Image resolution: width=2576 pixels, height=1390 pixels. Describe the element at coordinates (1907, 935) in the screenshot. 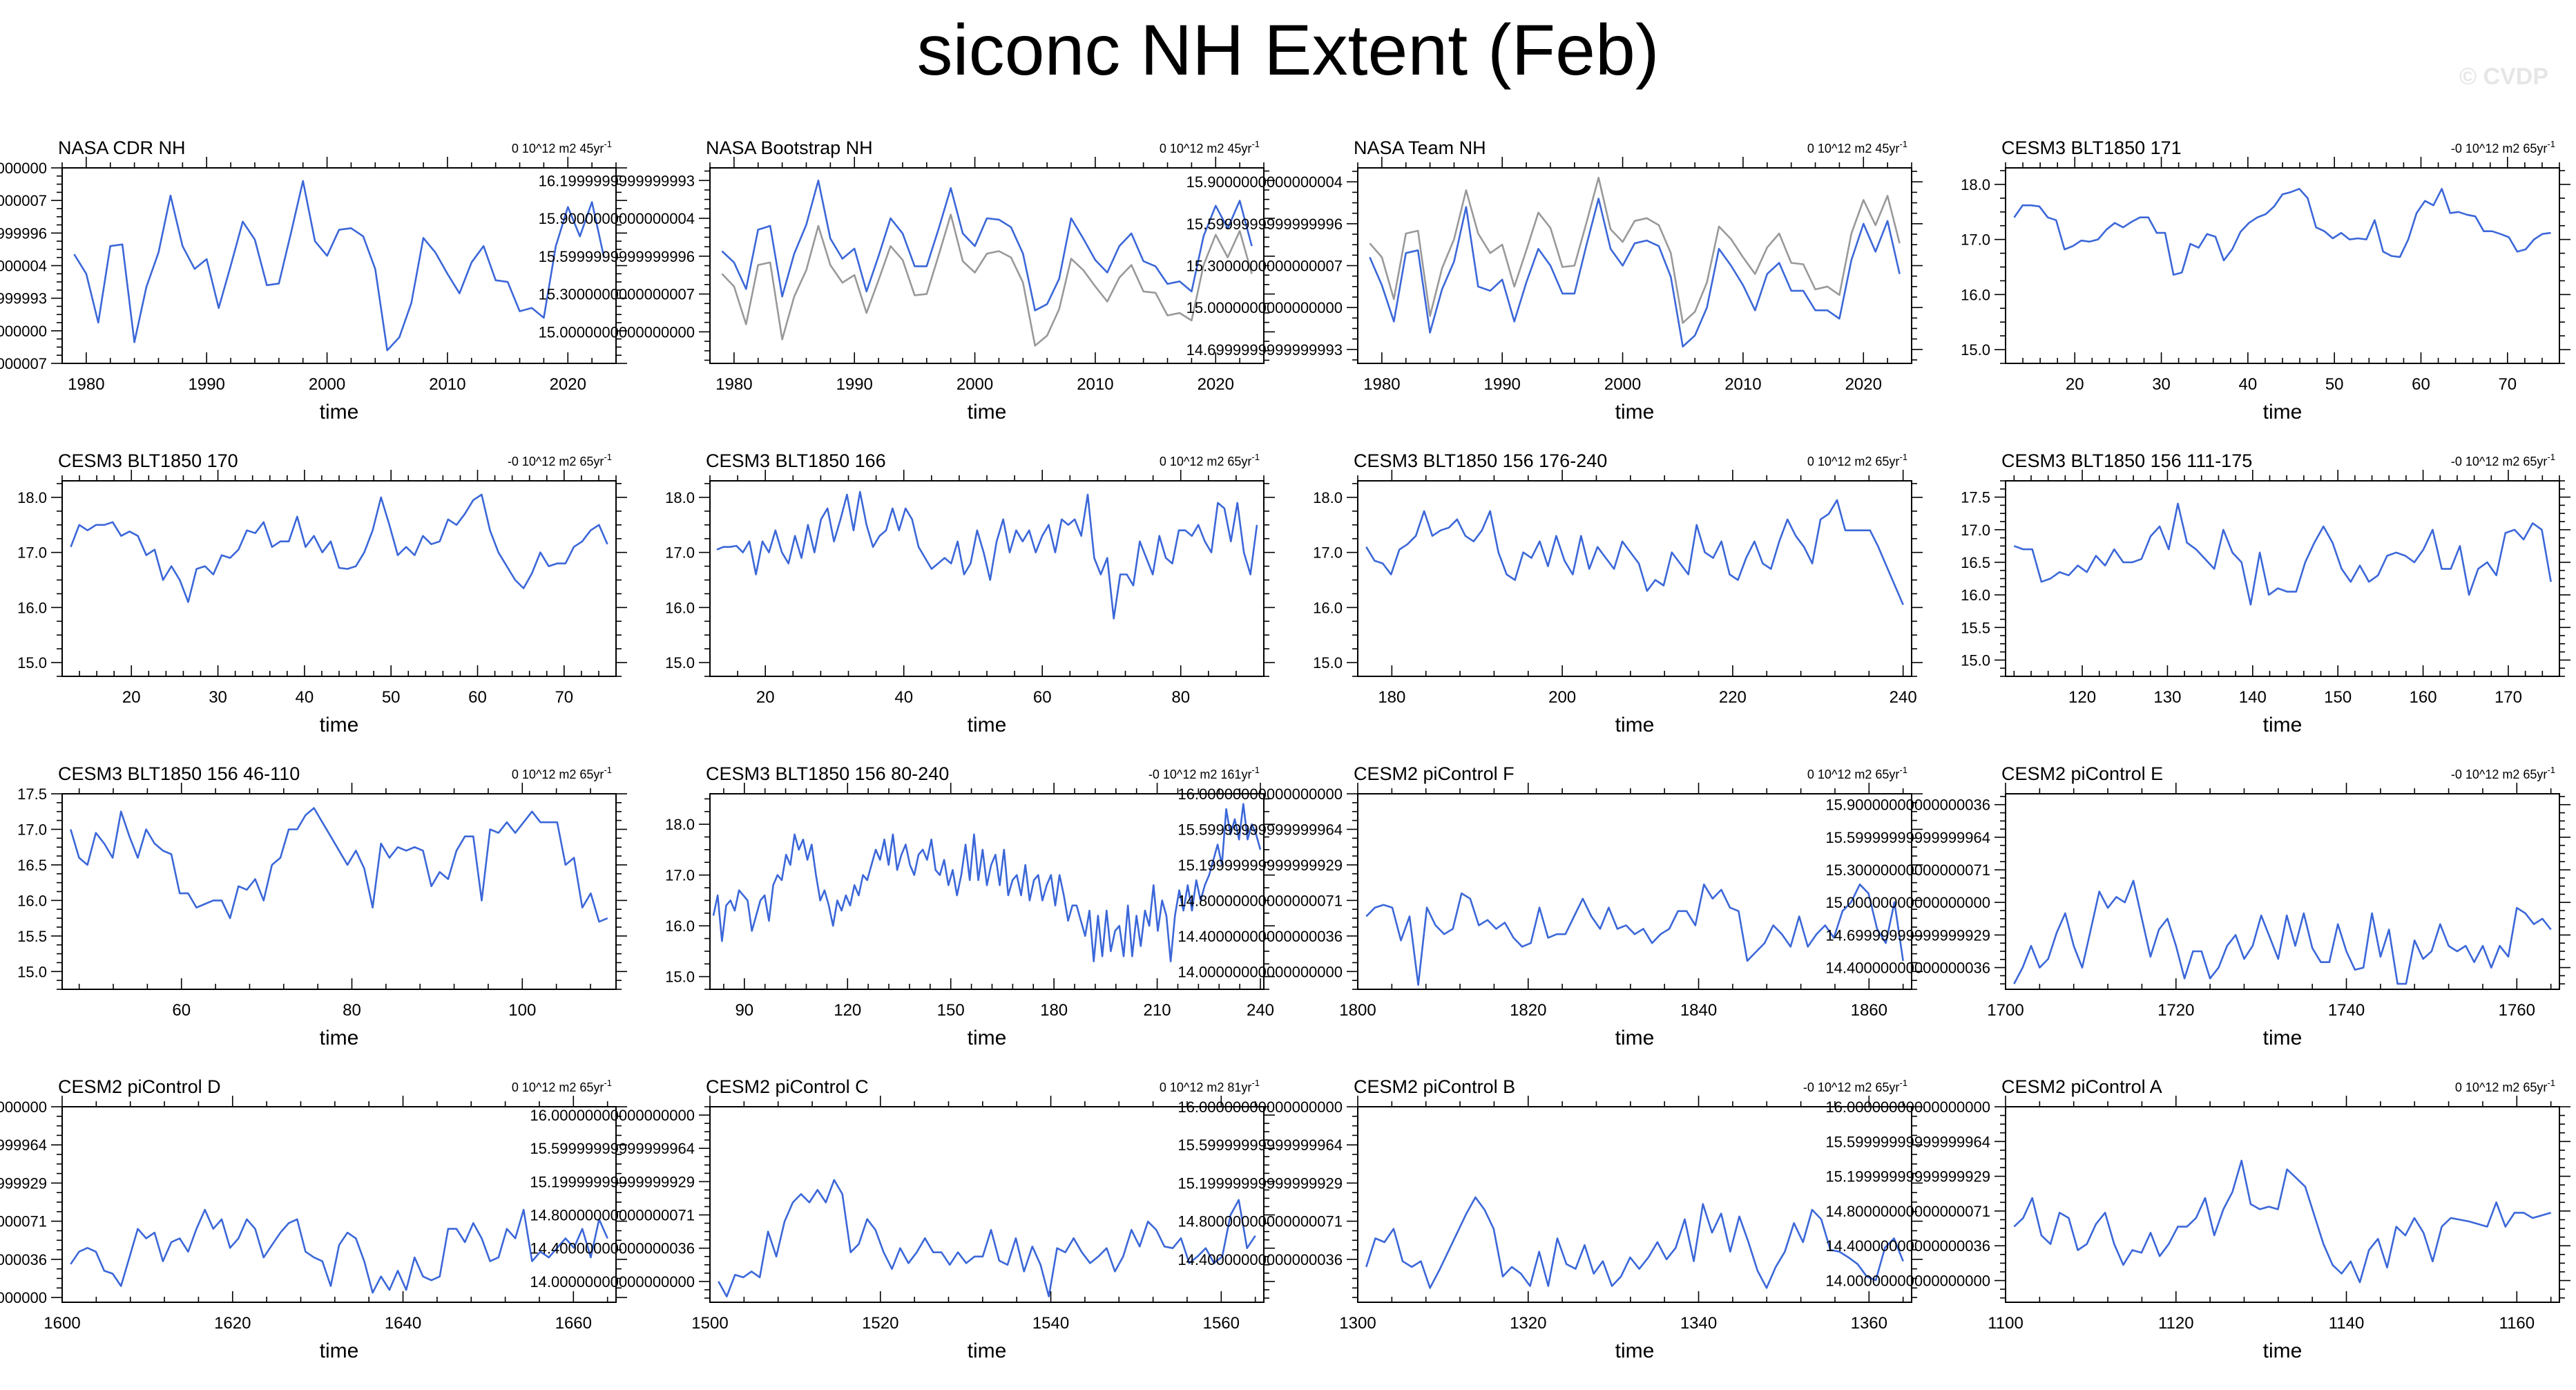

I see `y-tick-label: 14.69999999999999929` at that location.